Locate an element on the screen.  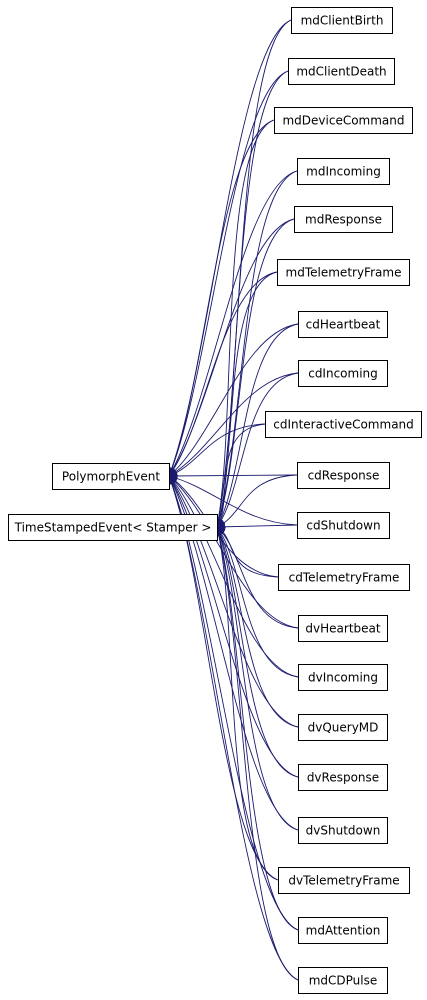
class-node-timestamped: TimeStampedEvent< Stamper > is located at coordinates (113, 528).